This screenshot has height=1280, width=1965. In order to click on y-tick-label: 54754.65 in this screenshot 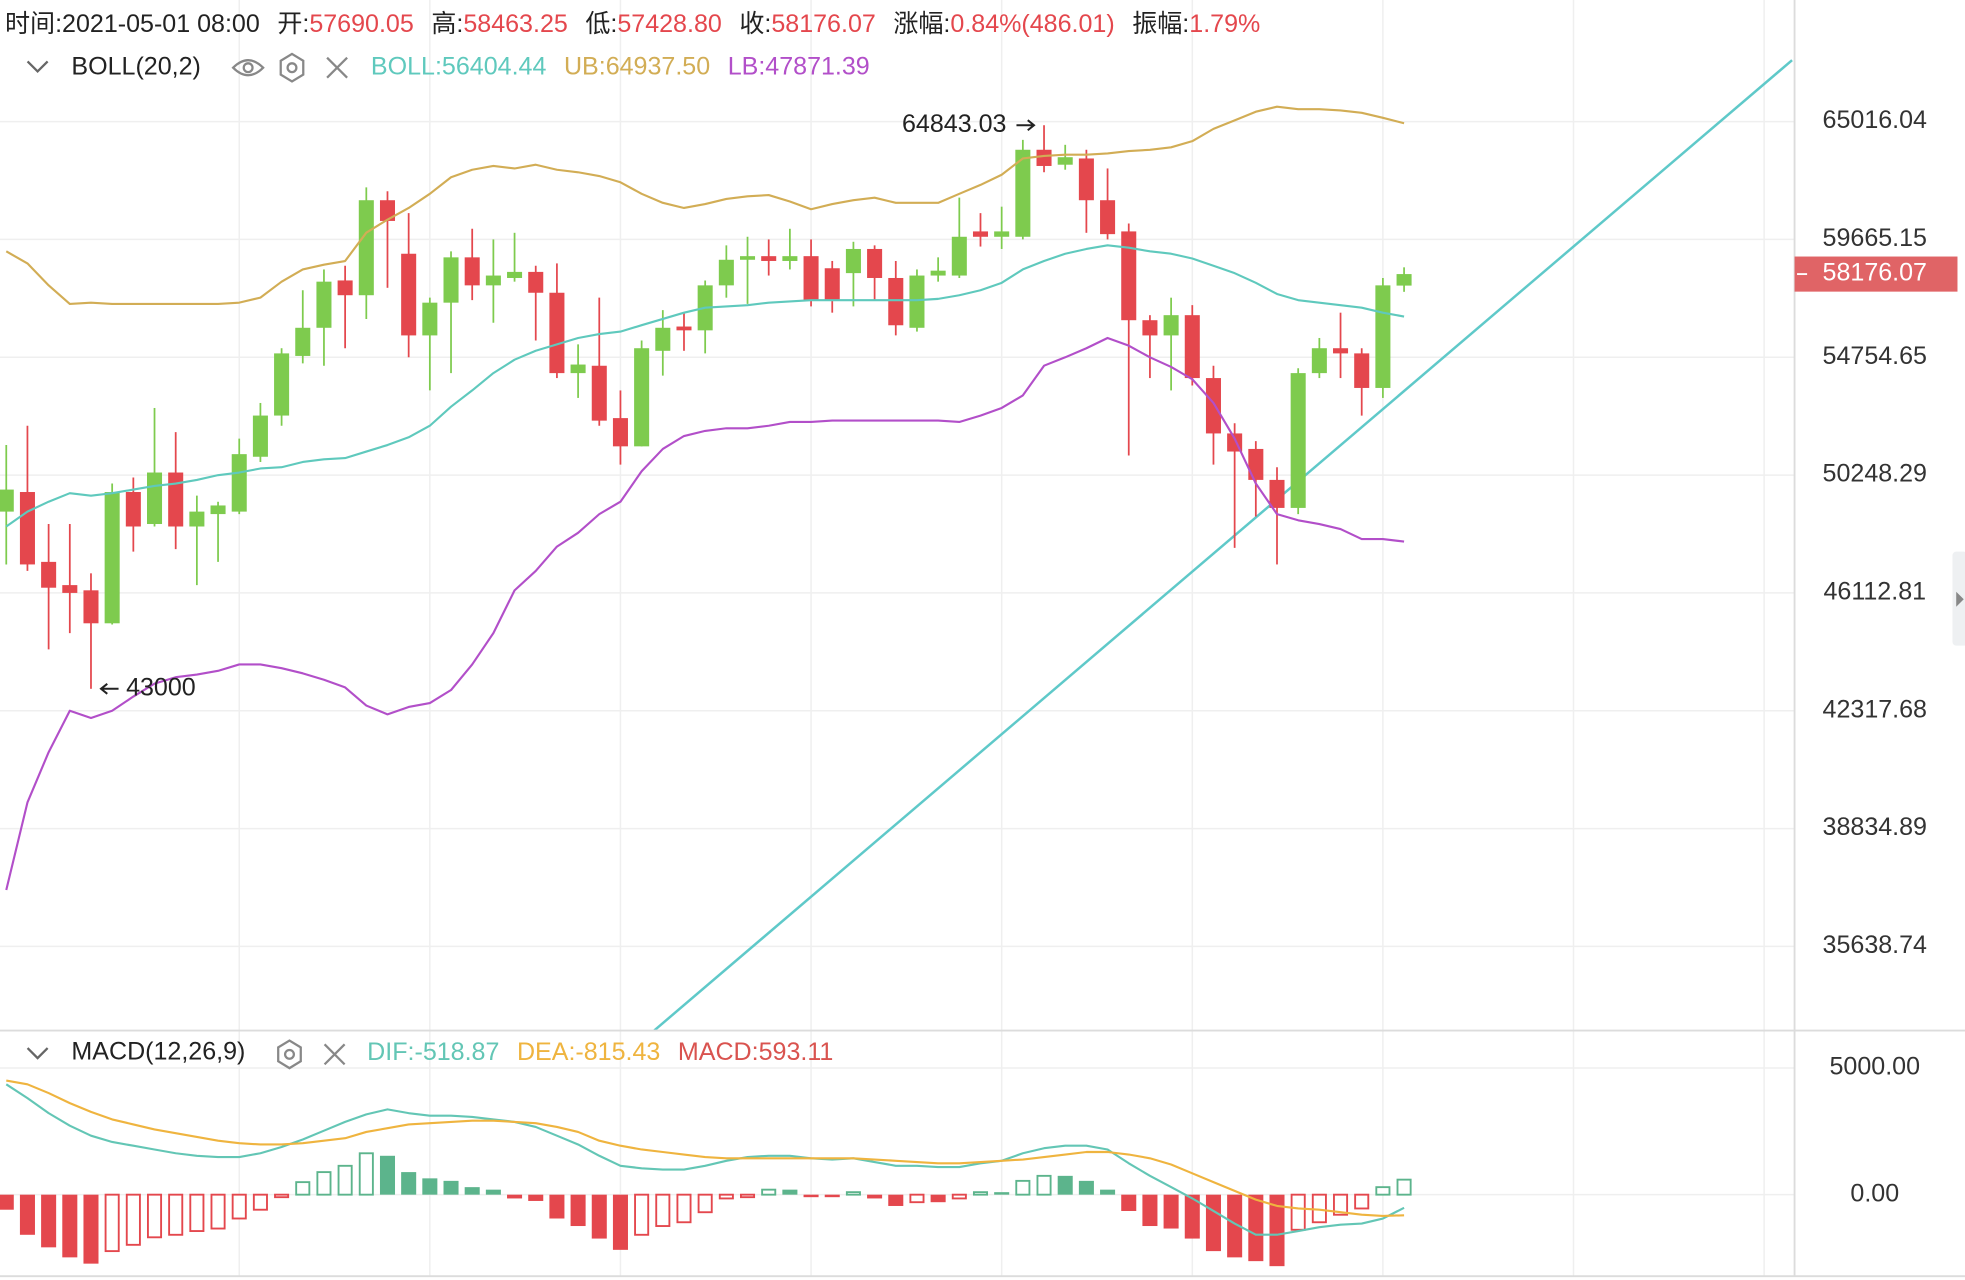, I will do `click(1875, 356)`.